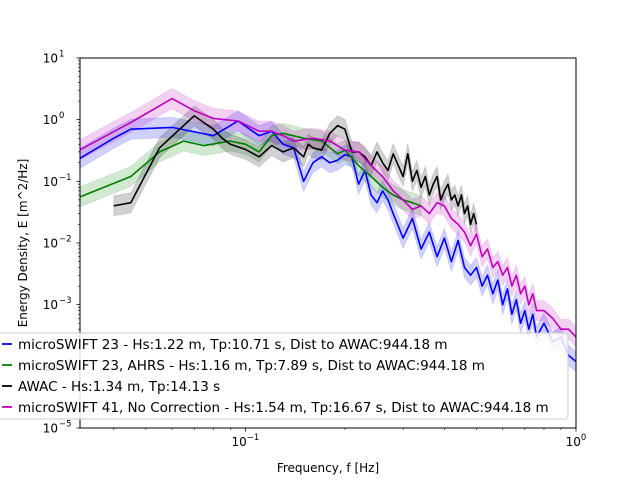 Image resolution: width=640 pixels, height=480 pixels. What do you see at coordinates (54, 58) in the screenshot?
I see `y-tick-label: 10¹` at bounding box center [54, 58].